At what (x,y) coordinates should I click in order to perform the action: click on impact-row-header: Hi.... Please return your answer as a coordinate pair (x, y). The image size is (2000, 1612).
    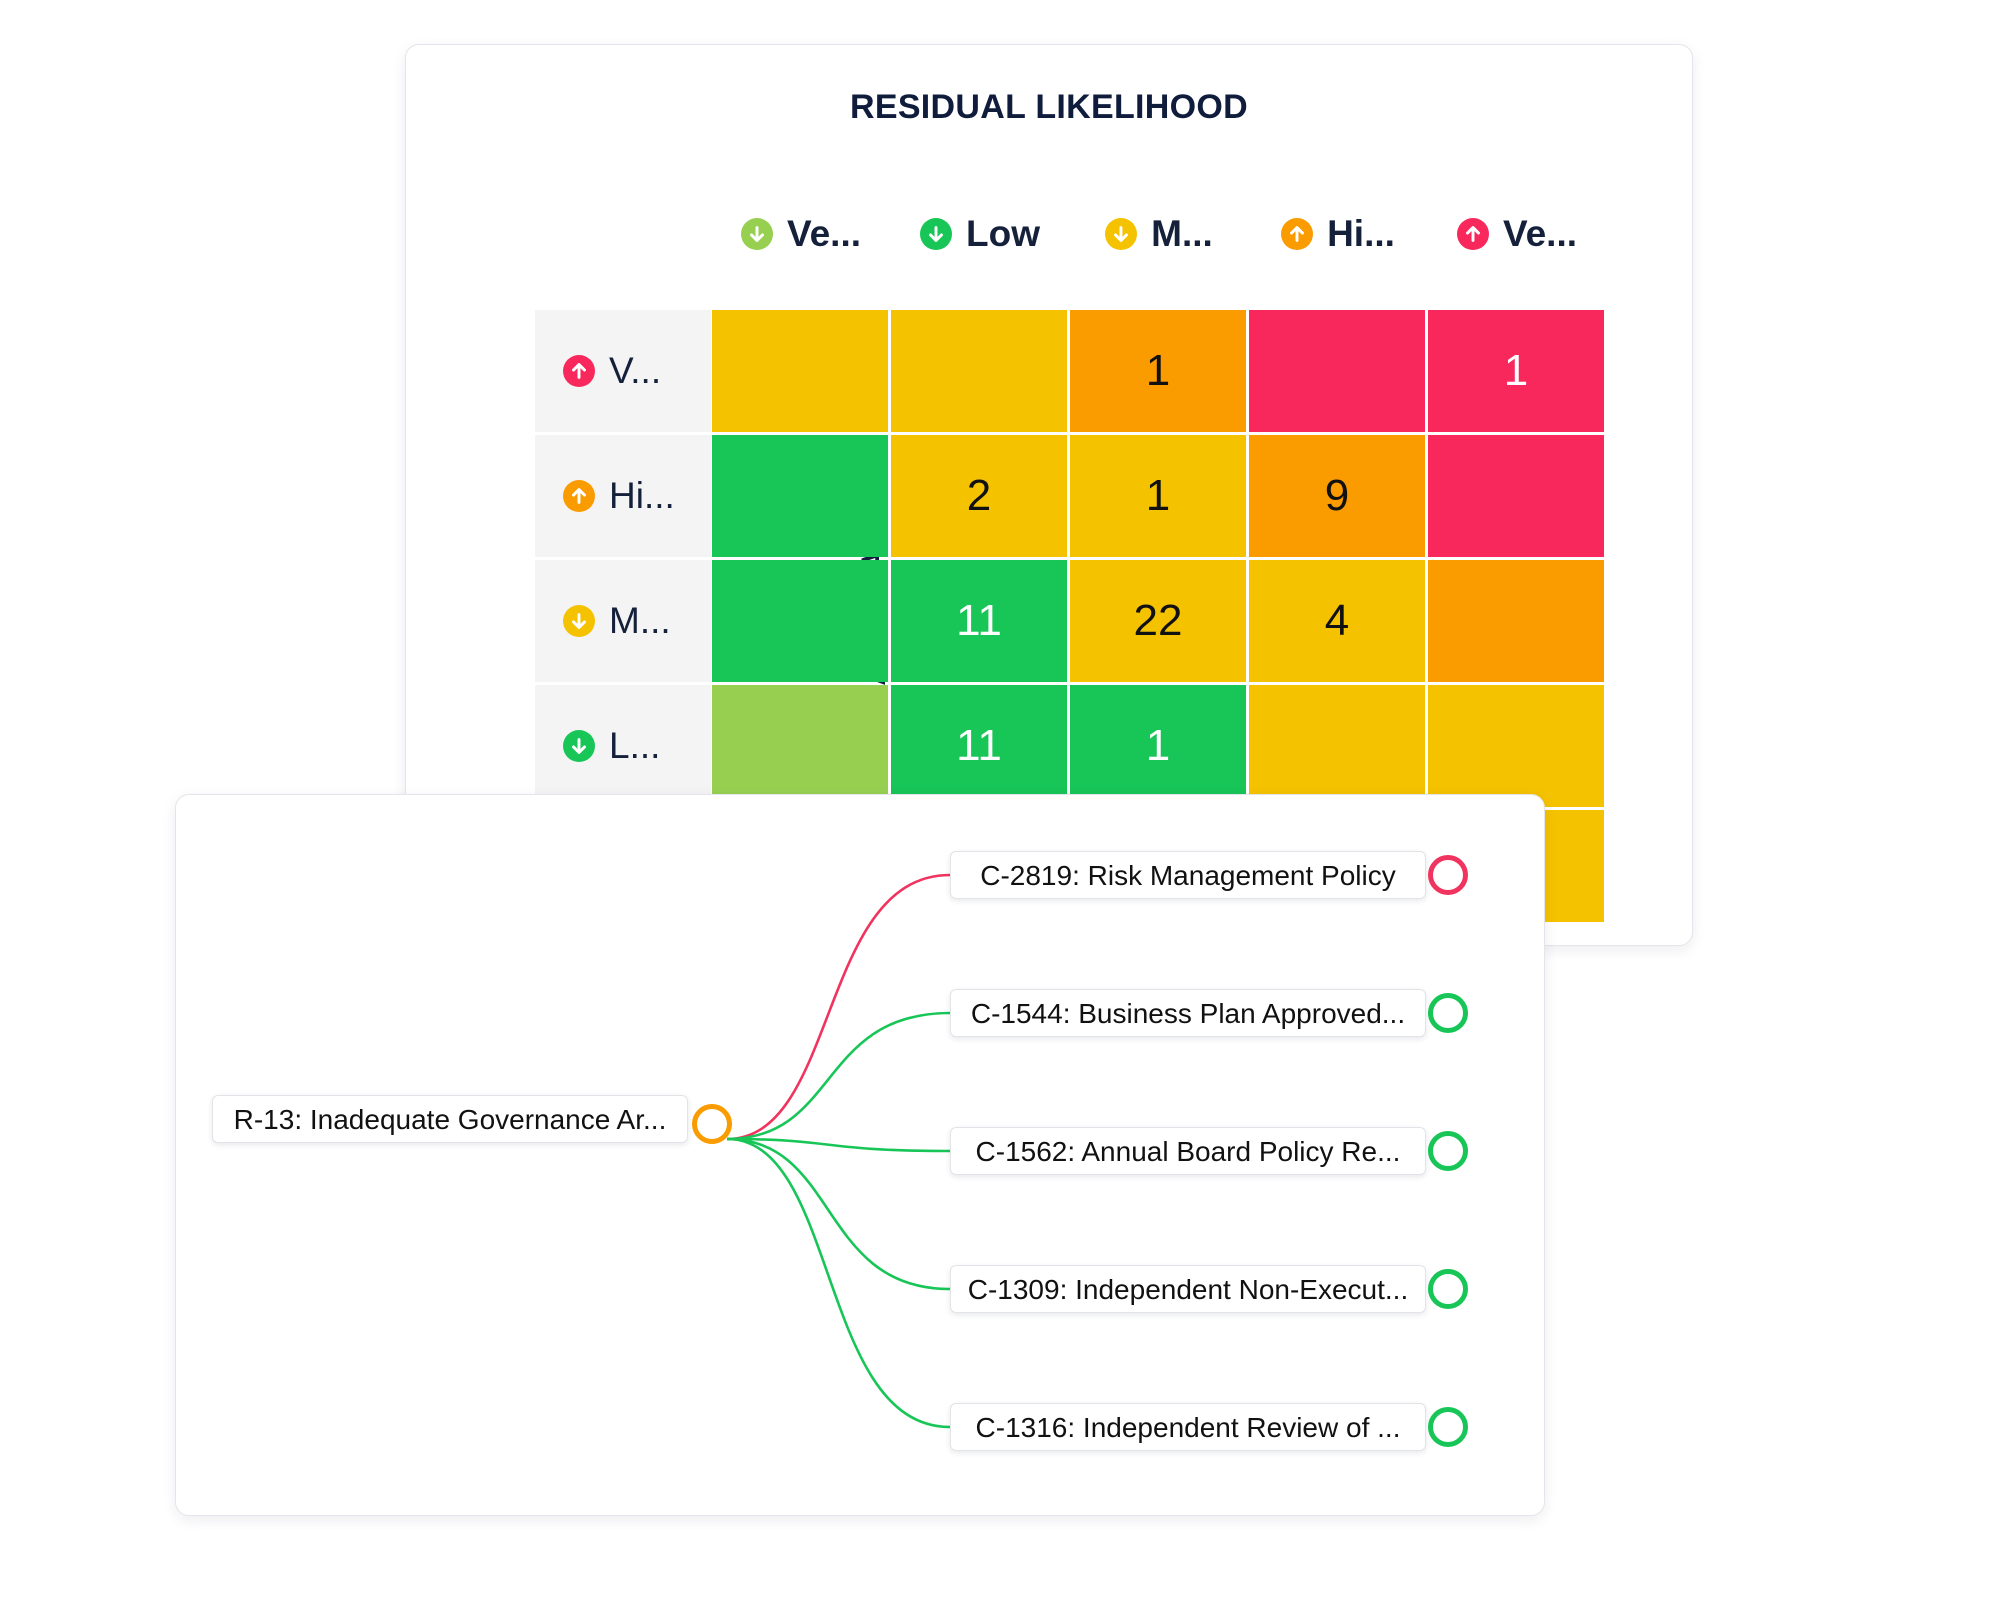
    Looking at the image, I should click on (623, 496).